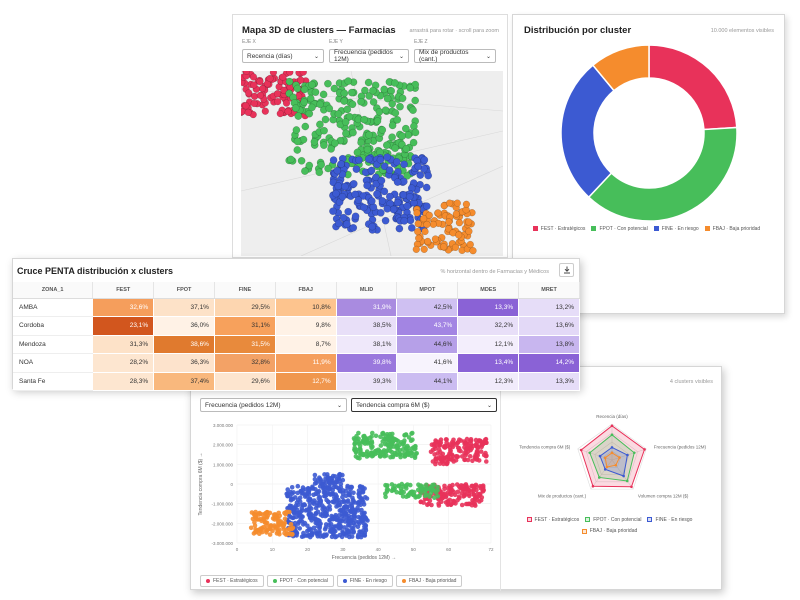  What do you see at coordinates (588, 519) in the screenshot?
I see `legend-swatch` at bounding box center [588, 519].